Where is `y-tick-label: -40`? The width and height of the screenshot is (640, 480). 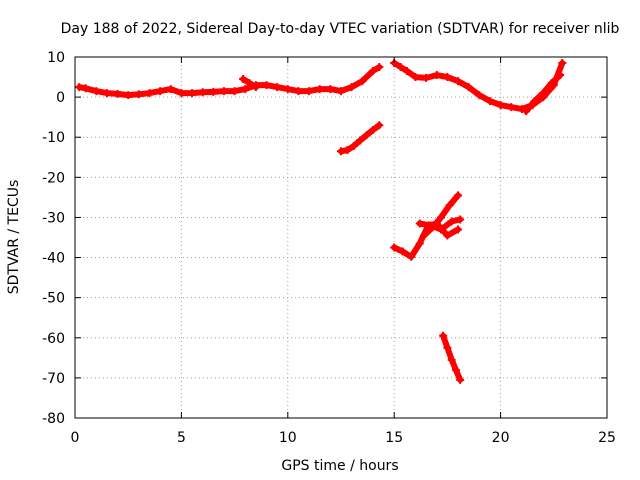
y-tick-label: -40 is located at coordinates (53, 259).